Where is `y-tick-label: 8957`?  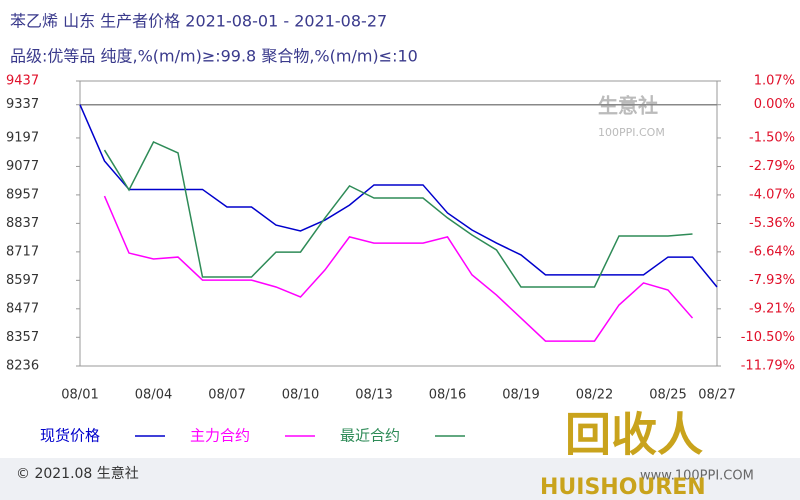 y-tick-label: 8957 is located at coordinates (22, 194).